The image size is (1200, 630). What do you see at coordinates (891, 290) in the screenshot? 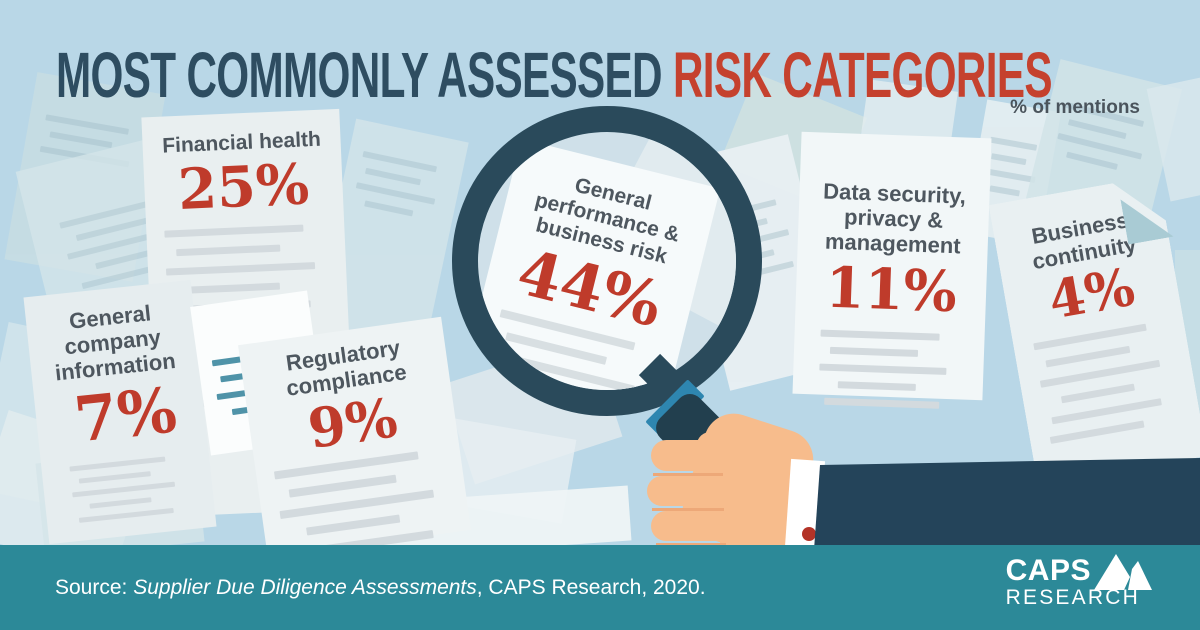
I see `doc-value: 11%` at bounding box center [891, 290].